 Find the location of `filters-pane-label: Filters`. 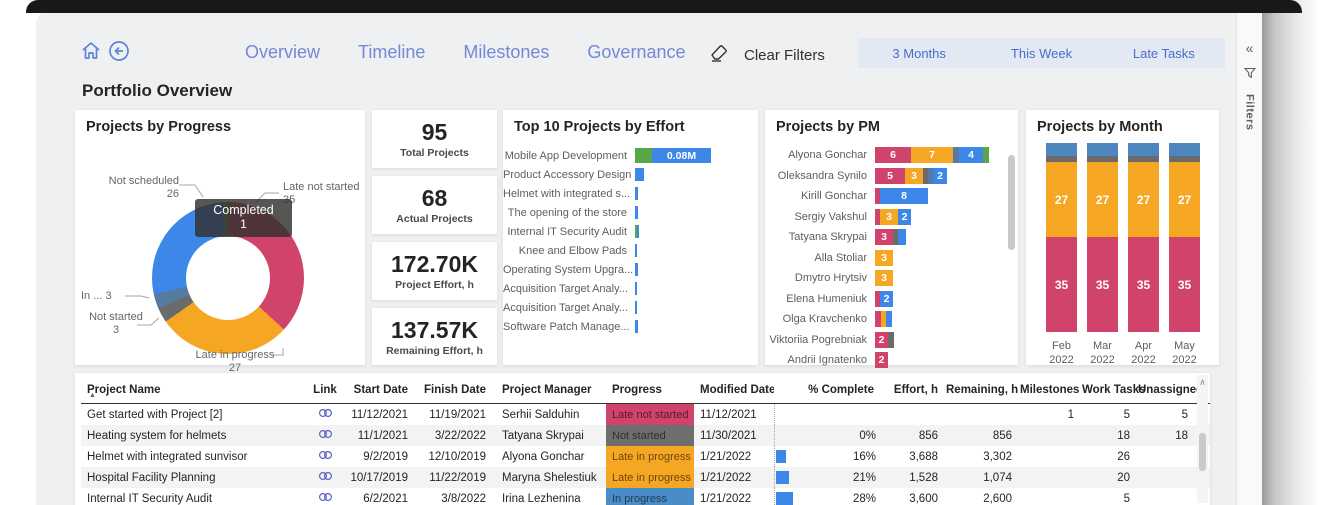

filters-pane-label: Filters is located at coordinates (1249, 112).